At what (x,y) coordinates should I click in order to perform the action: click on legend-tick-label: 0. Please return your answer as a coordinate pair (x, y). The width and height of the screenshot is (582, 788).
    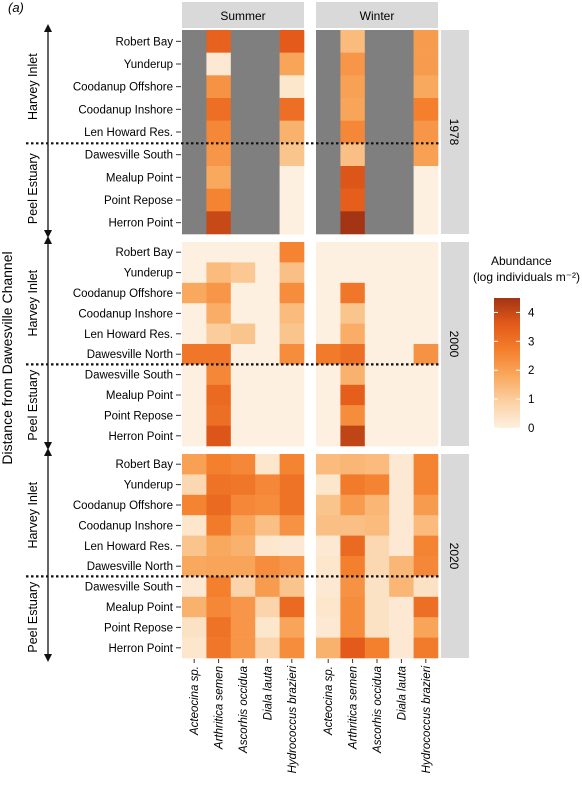
    Looking at the image, I should click on (531, 429).